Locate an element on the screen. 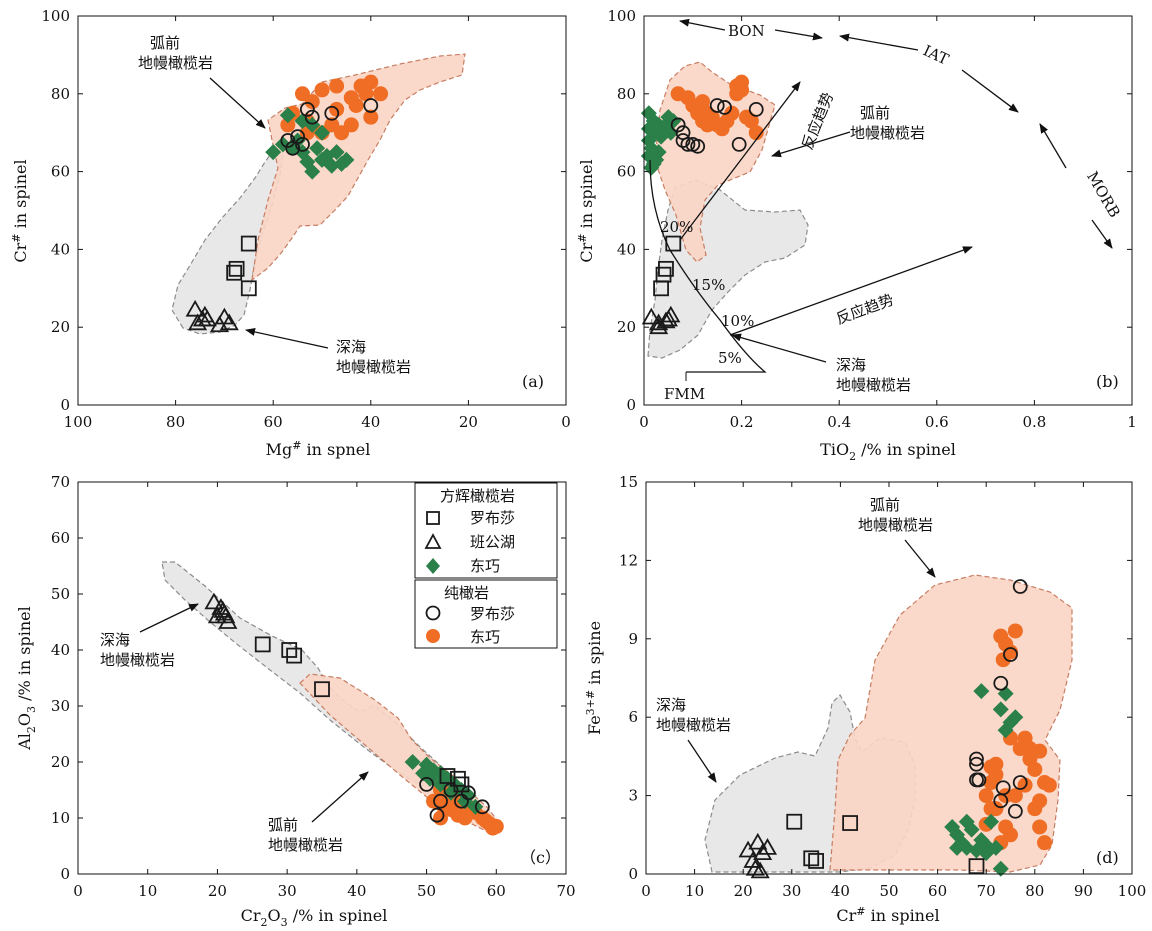  x-tick-label: 0.6 is located at coordinates (937, 422).